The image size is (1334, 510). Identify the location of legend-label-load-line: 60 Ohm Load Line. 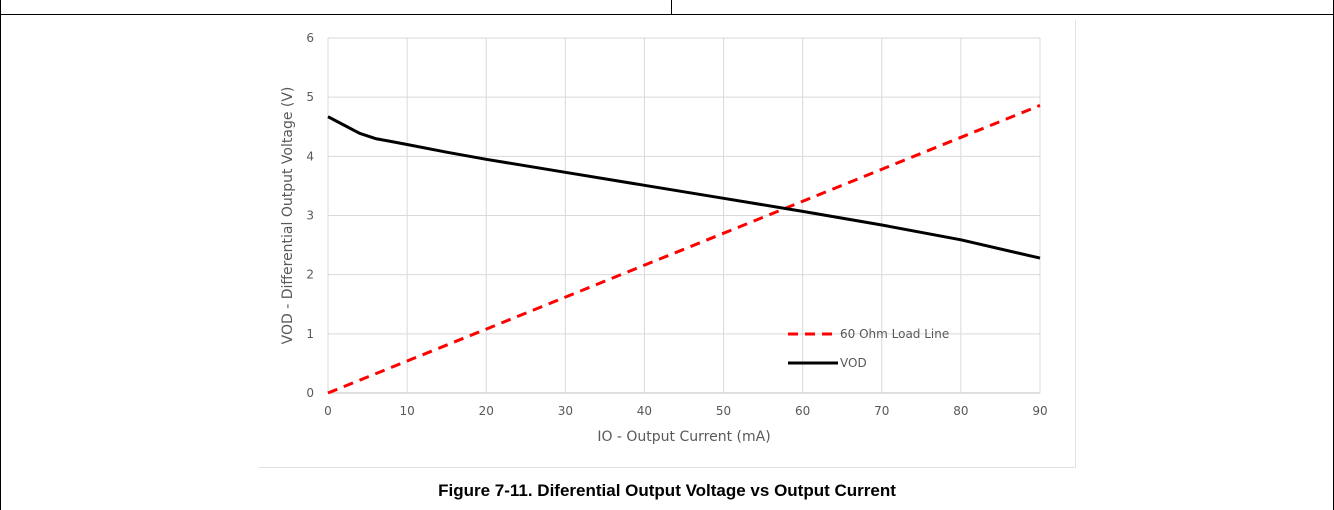
(894, 334).